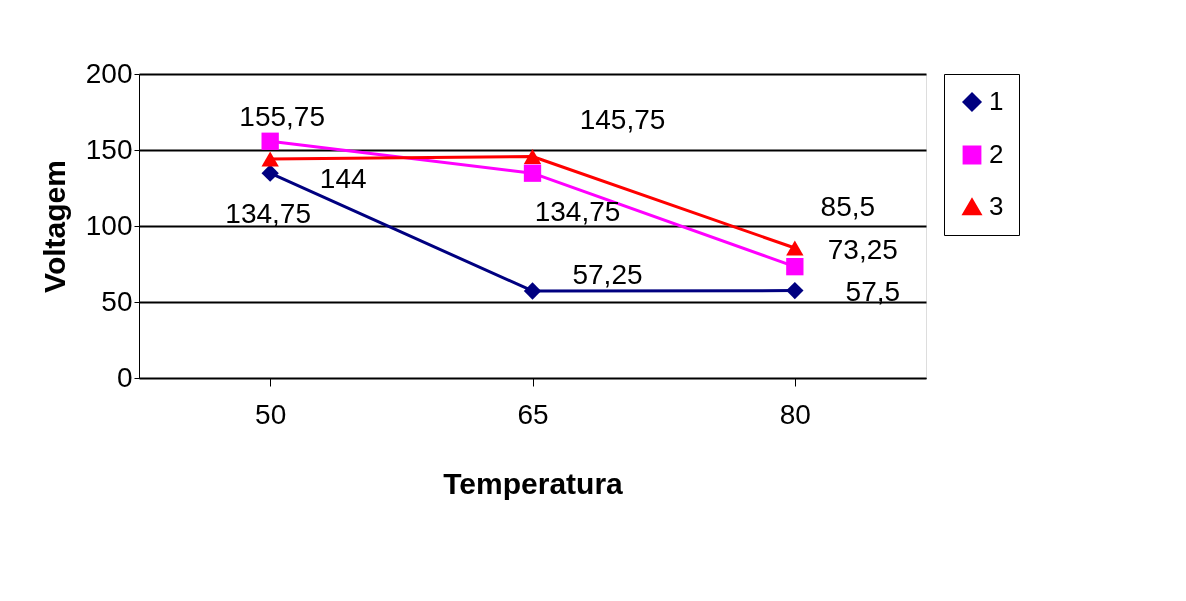 The height and width of the screenshot is (601, 1186). I want to click on legend-label: 1, so click(996, 101).